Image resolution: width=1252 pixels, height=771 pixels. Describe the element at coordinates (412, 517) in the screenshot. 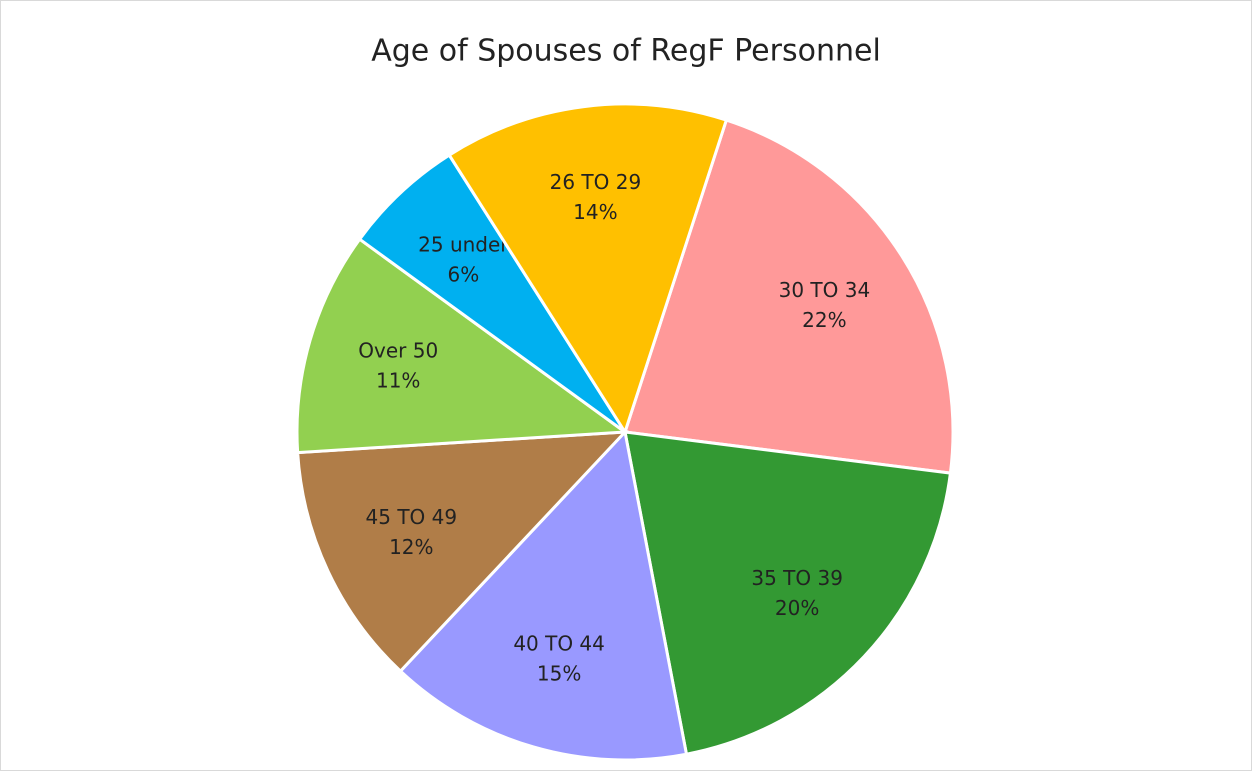

I see `slice-category-label: 45 TO 49` at that location.